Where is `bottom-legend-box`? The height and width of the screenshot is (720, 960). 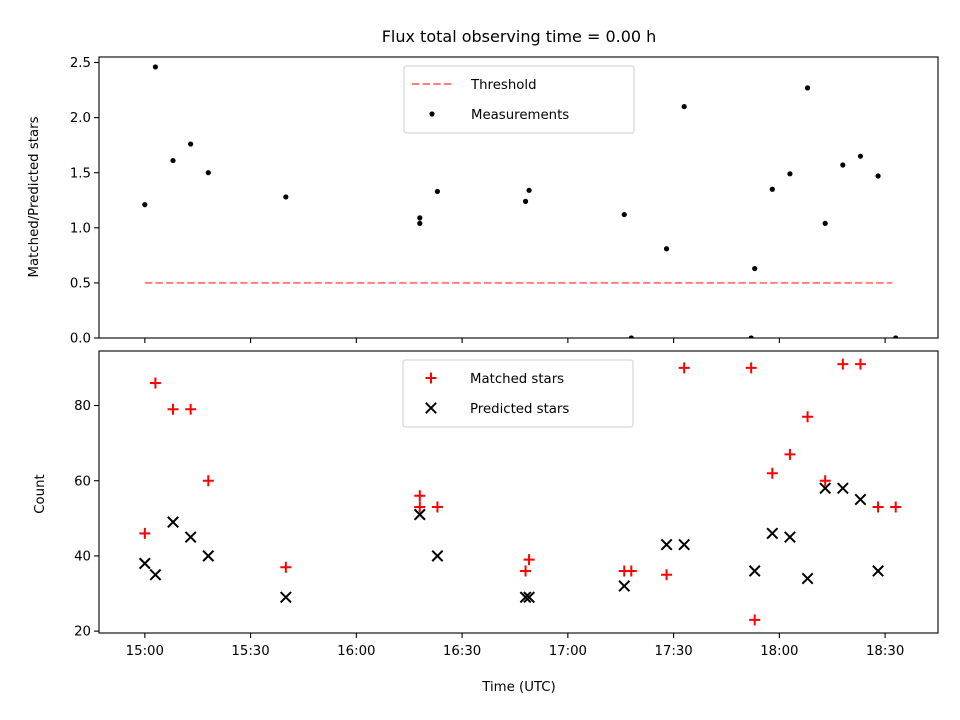 bottom-legend-box is located at coordinates (518, 393).